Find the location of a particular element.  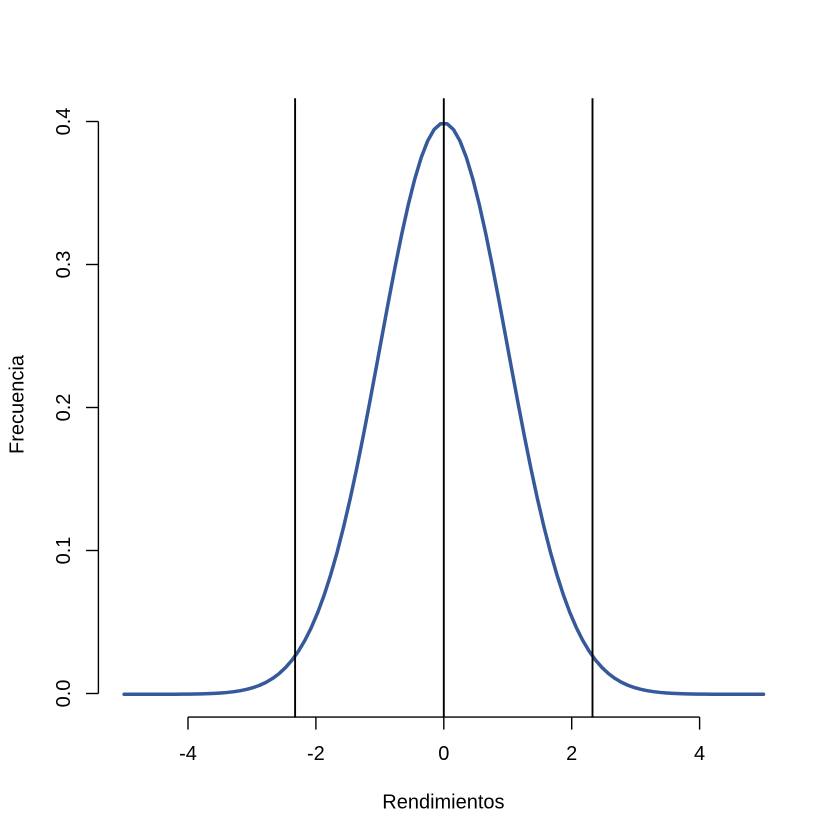

svg-text: 0 is located at coordinates (443, 754).